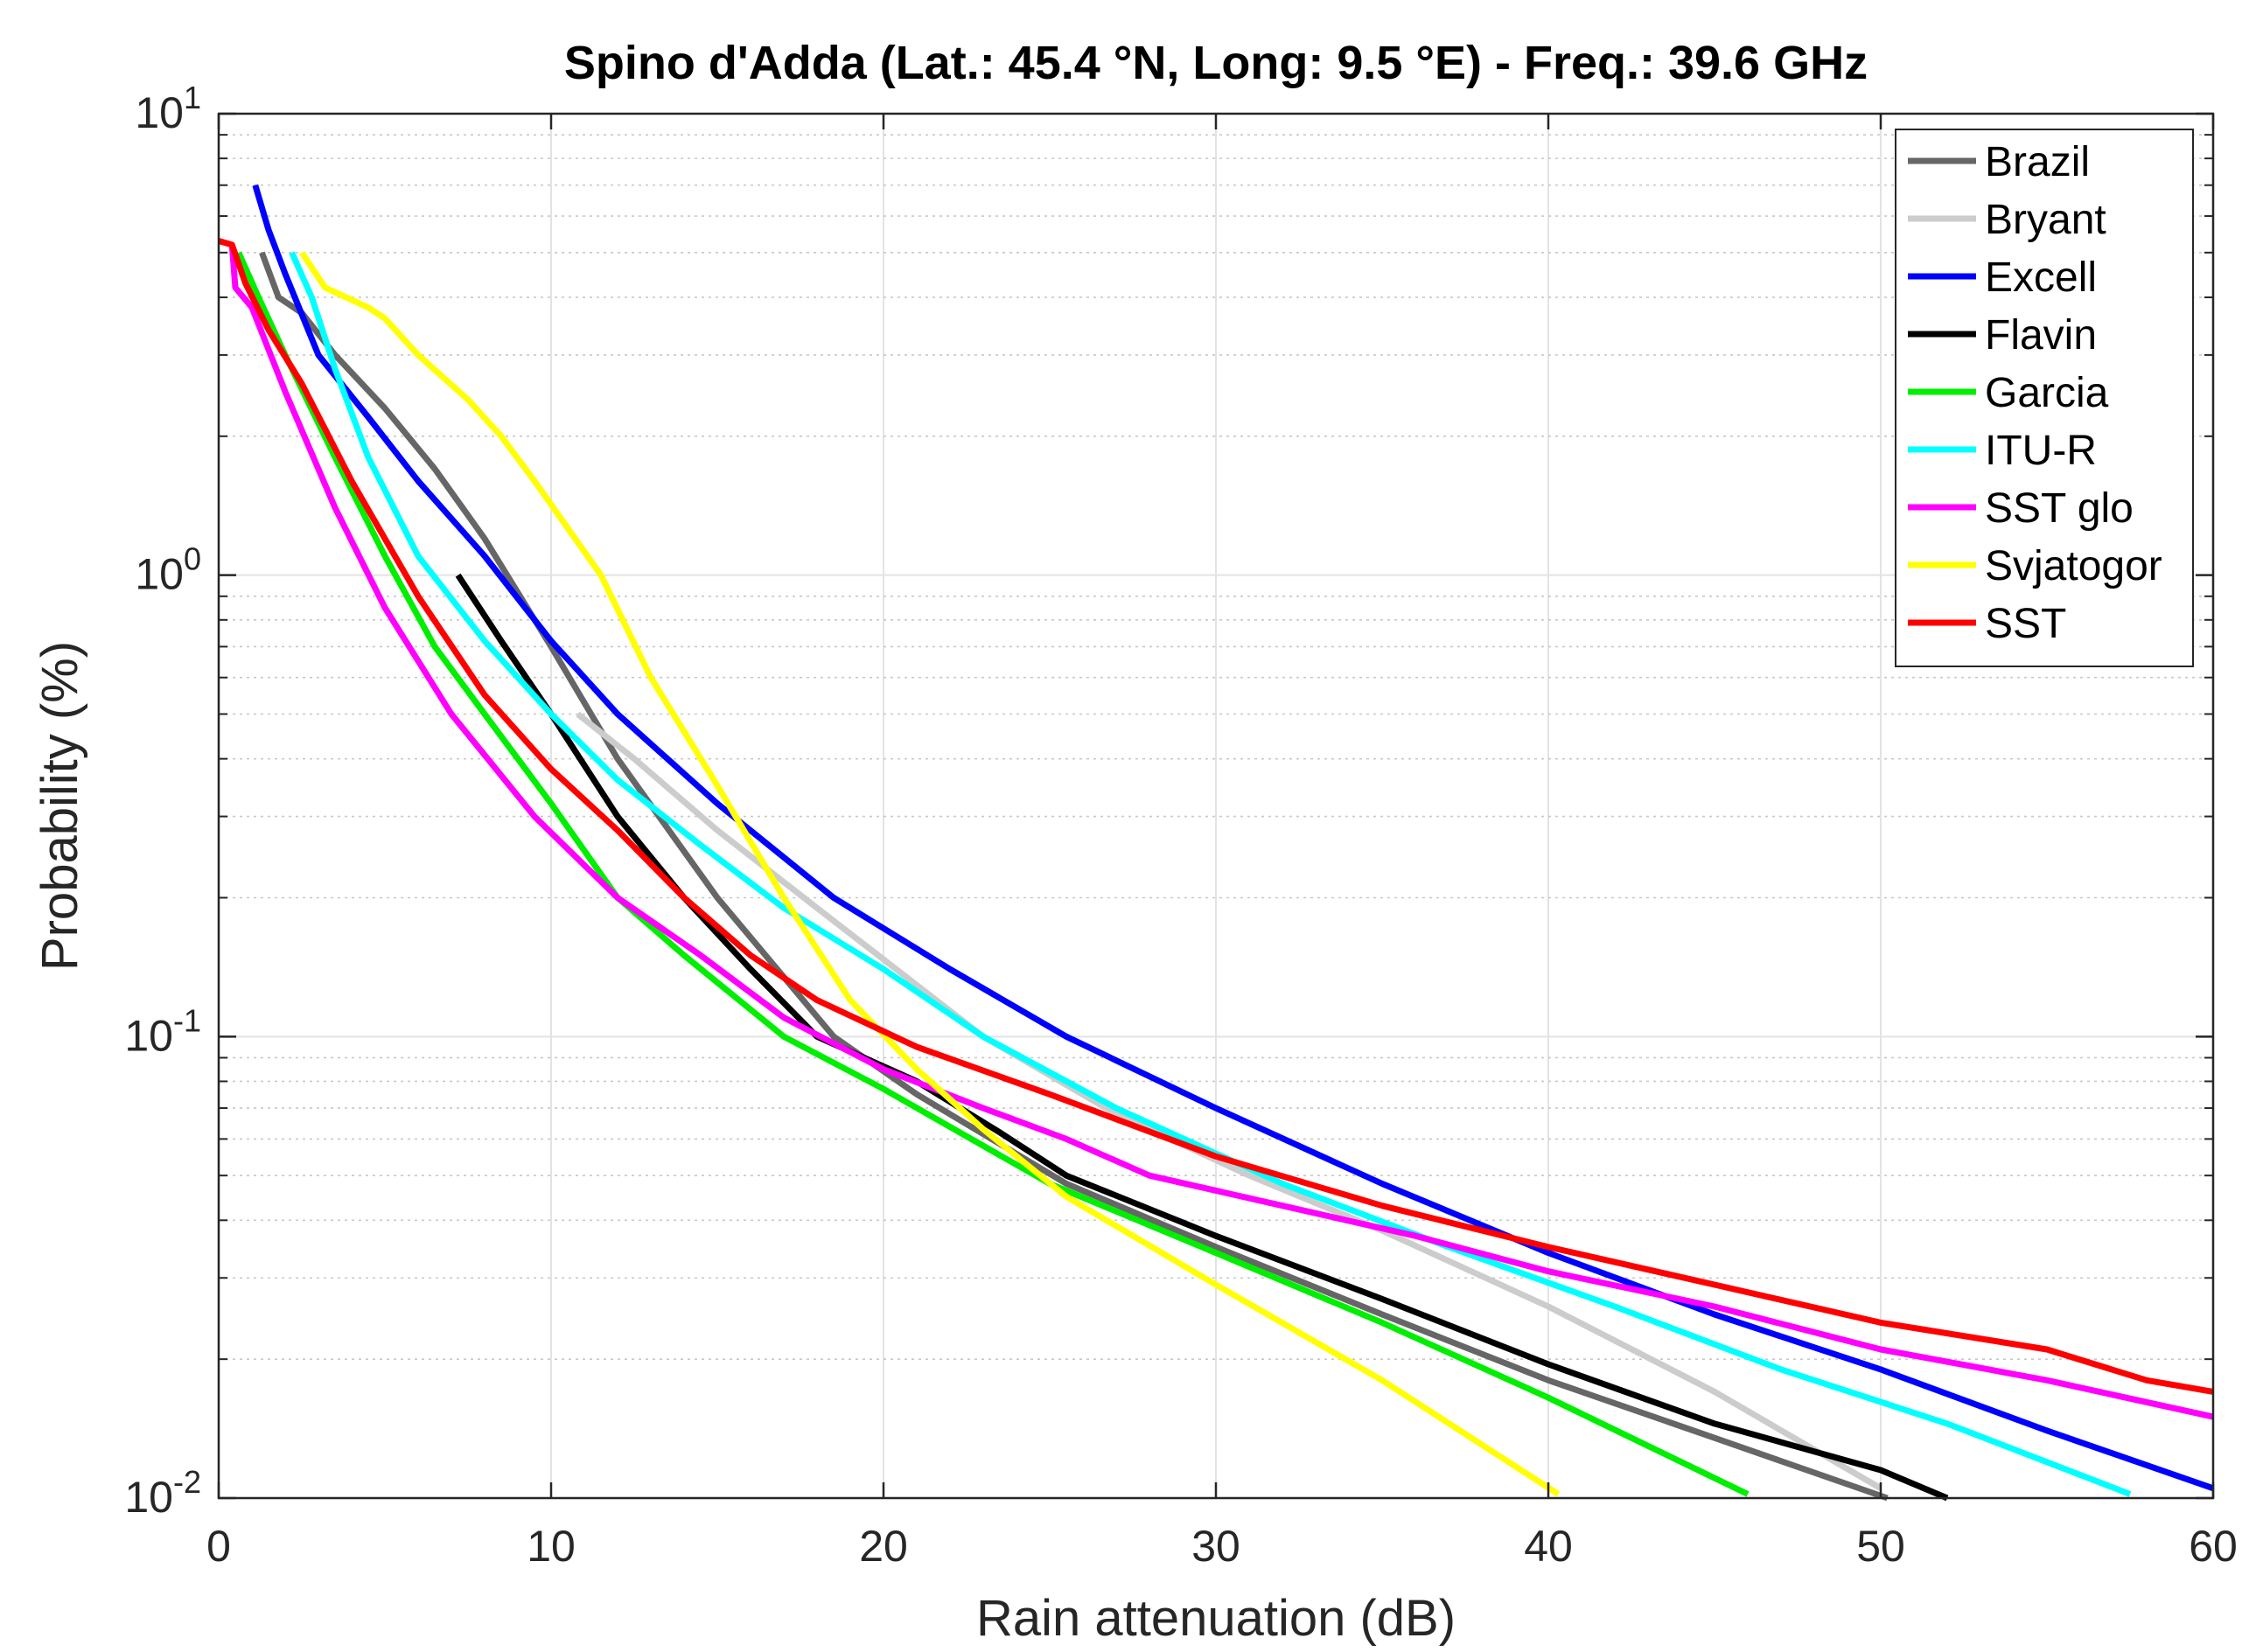 This screenshot has height=1652, width=2256. What do you see at coordinates (2059, 508) in the screenshot?
I see `legend-label-sst-glo: SST glo` at bounding box center [2059, 508].